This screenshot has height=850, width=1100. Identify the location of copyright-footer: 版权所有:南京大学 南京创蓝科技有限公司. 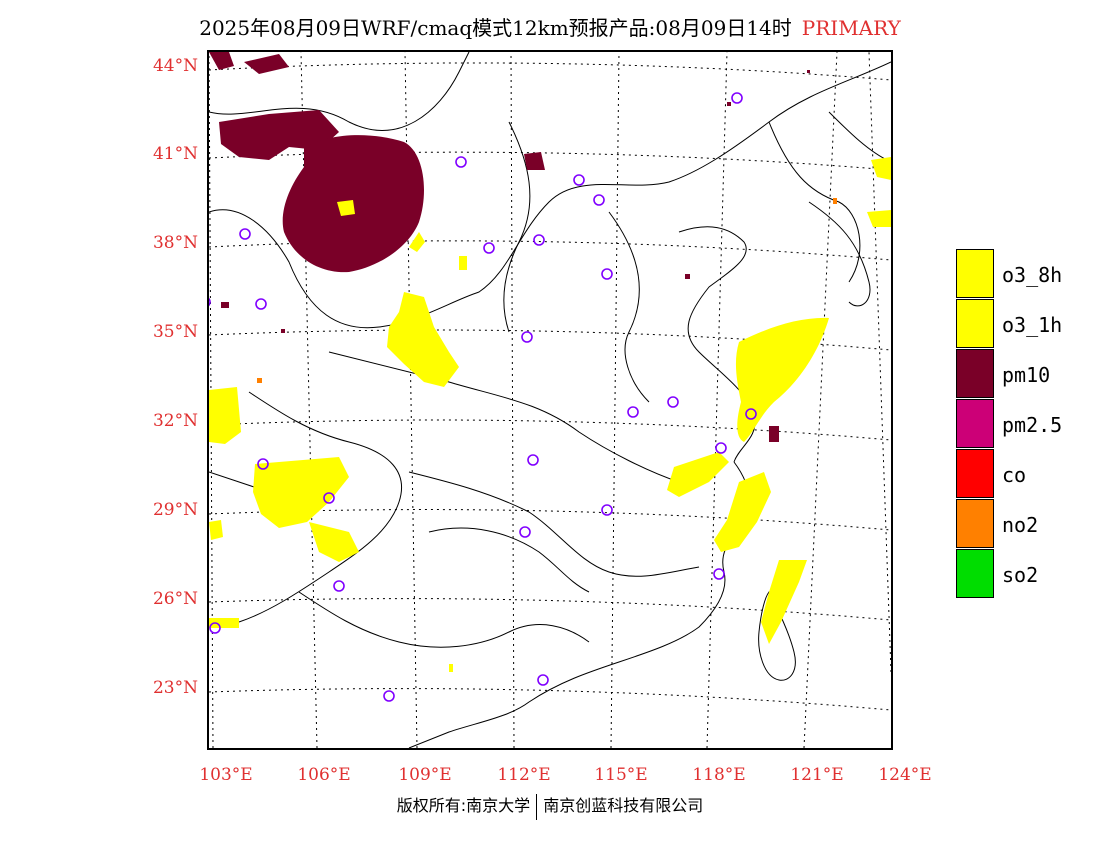
(550, 806).